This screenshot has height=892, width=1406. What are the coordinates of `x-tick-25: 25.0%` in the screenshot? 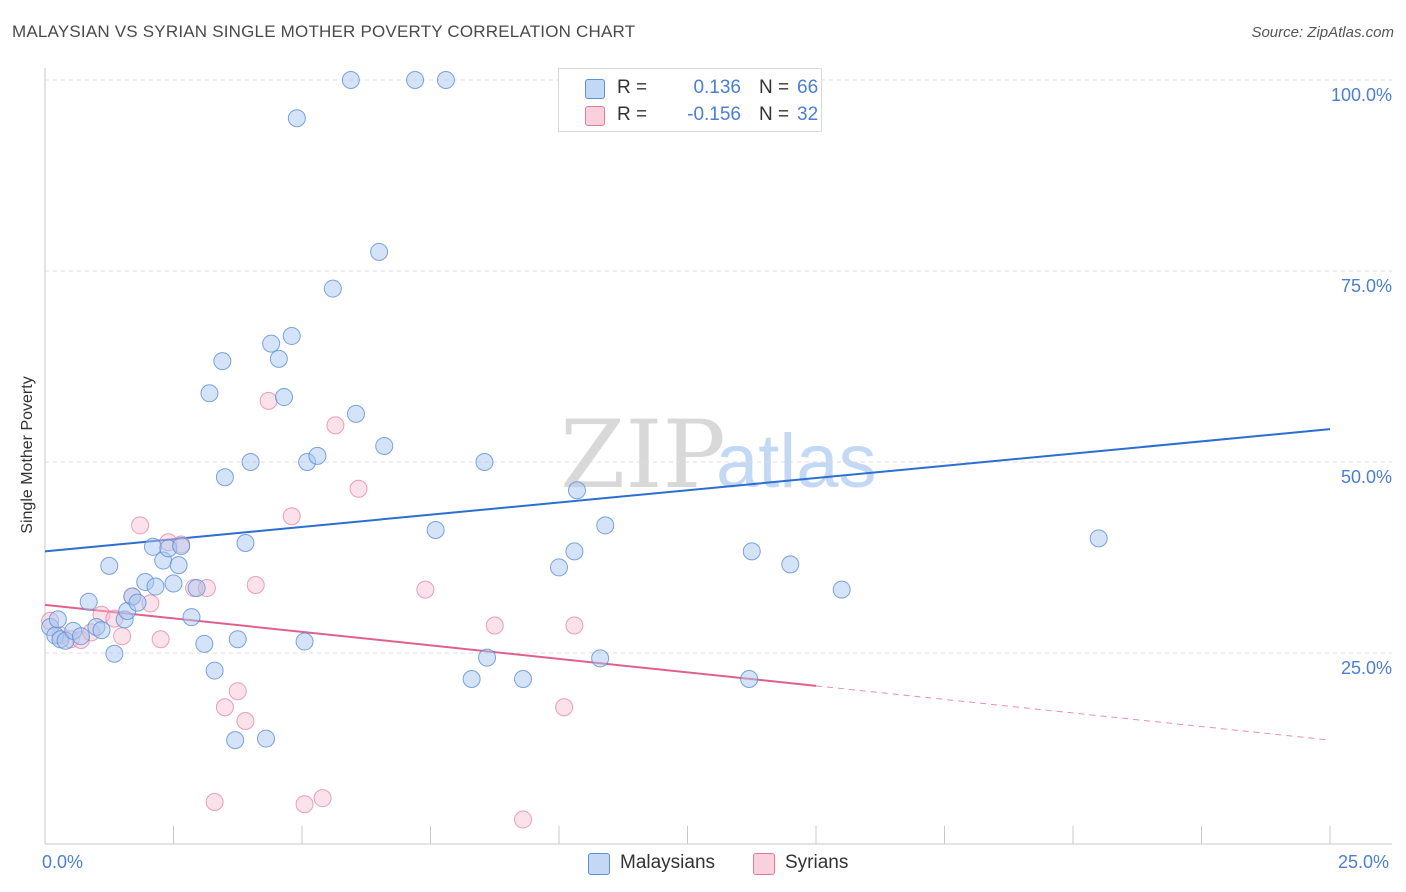 It's located at (1364, 862).